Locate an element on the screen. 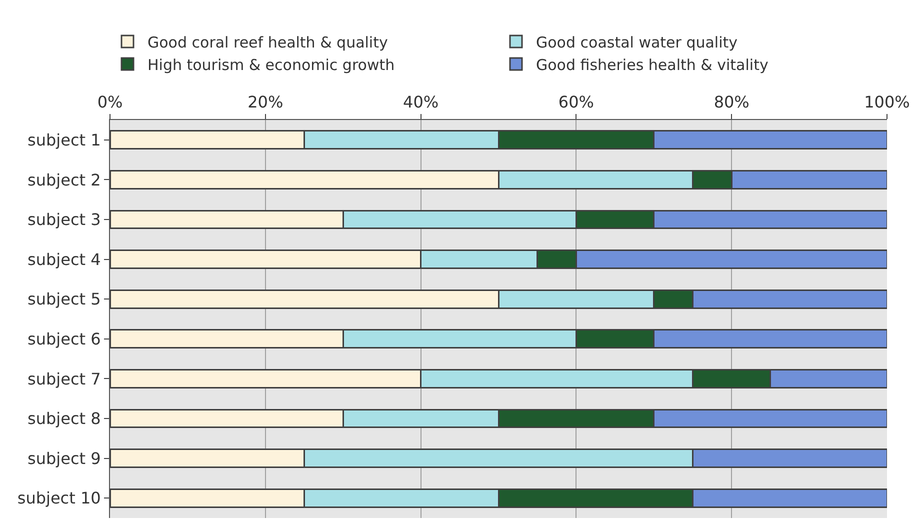 This screenshot has height=528, width=920. legend-label: Good coastal water quality is located at coordinates (637, 42).